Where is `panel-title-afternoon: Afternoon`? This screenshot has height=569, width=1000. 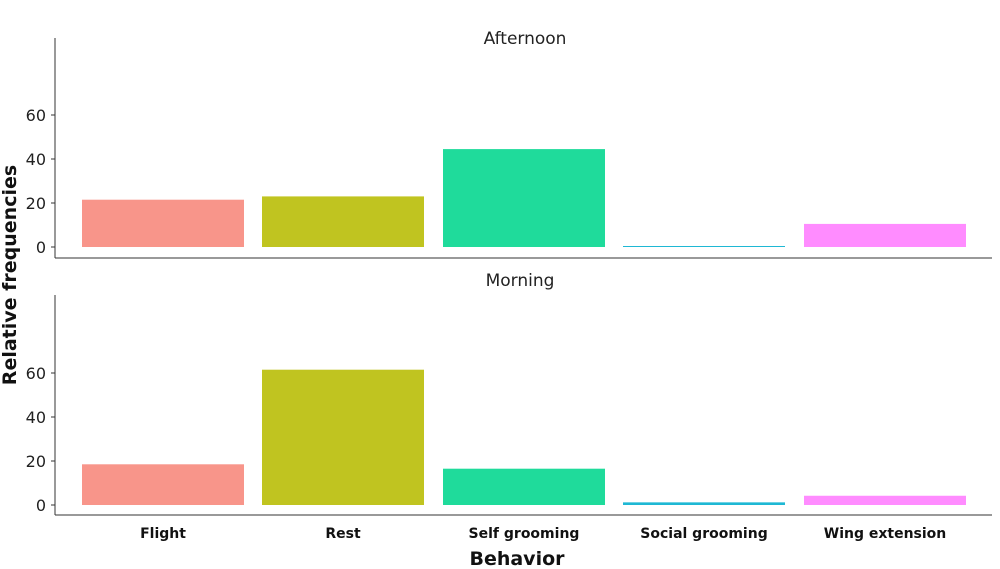
panel-title-afternoon: Afternoon is located at coordinates (525, 39).